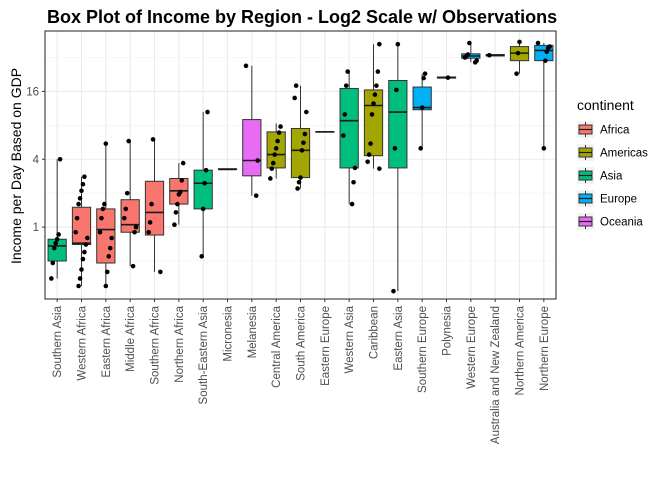 The height and width of the screenshot is (480, 672). What do you see at coordinates (423, 349) in the screenshot?
I see `x-tick-label: Southern Europe` at bounding box center [423, 349].